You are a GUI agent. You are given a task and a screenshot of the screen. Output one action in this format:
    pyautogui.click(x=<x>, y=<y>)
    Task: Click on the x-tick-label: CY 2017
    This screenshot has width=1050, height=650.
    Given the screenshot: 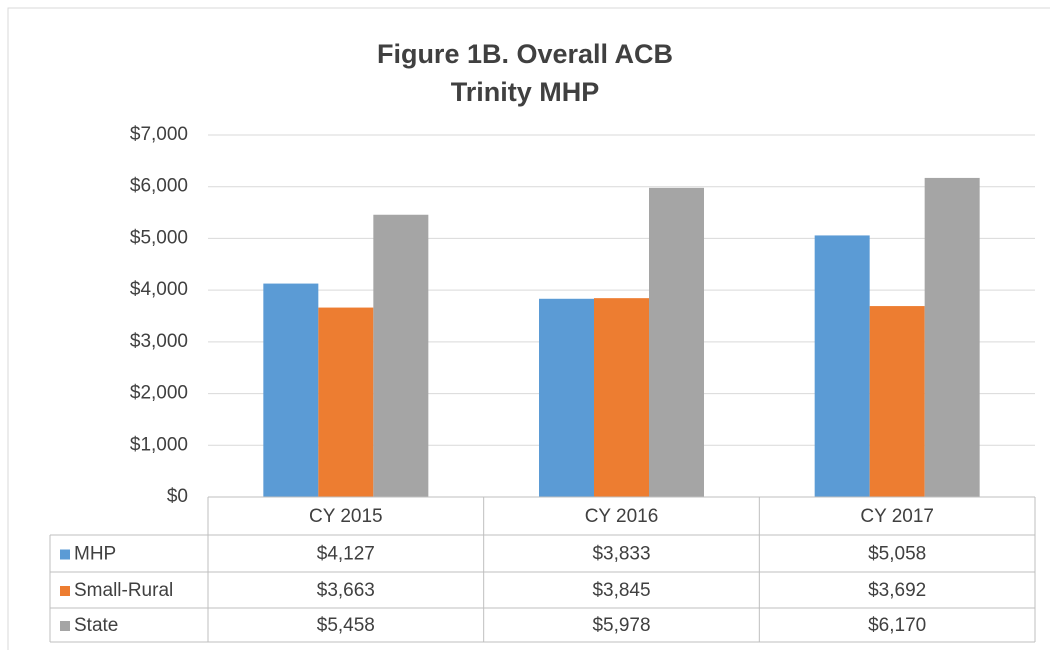 What is the action you would take?
    pyautogui.click(x=897, y=516)
    